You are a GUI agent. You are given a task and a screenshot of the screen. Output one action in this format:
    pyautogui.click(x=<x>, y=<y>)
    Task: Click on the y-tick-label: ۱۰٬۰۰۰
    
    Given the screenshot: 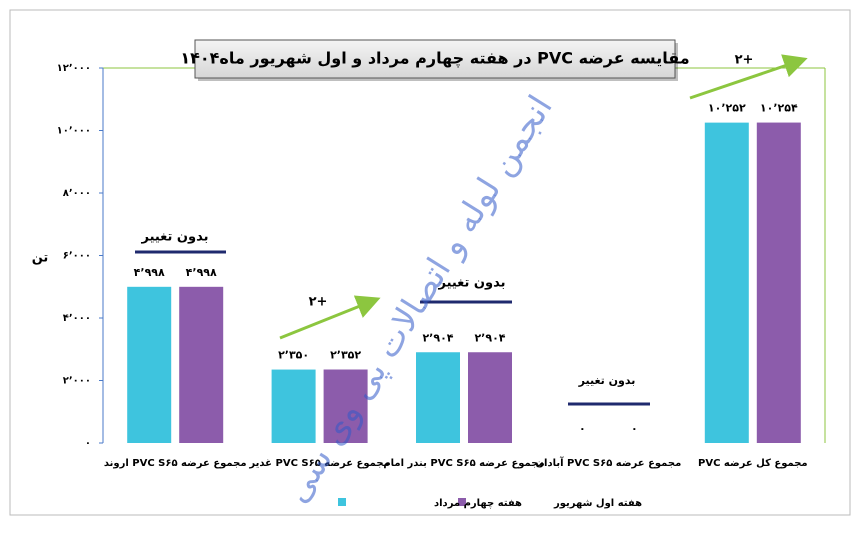 What is the action you would take?
    pyautogui.click(x=74, y=131)
    